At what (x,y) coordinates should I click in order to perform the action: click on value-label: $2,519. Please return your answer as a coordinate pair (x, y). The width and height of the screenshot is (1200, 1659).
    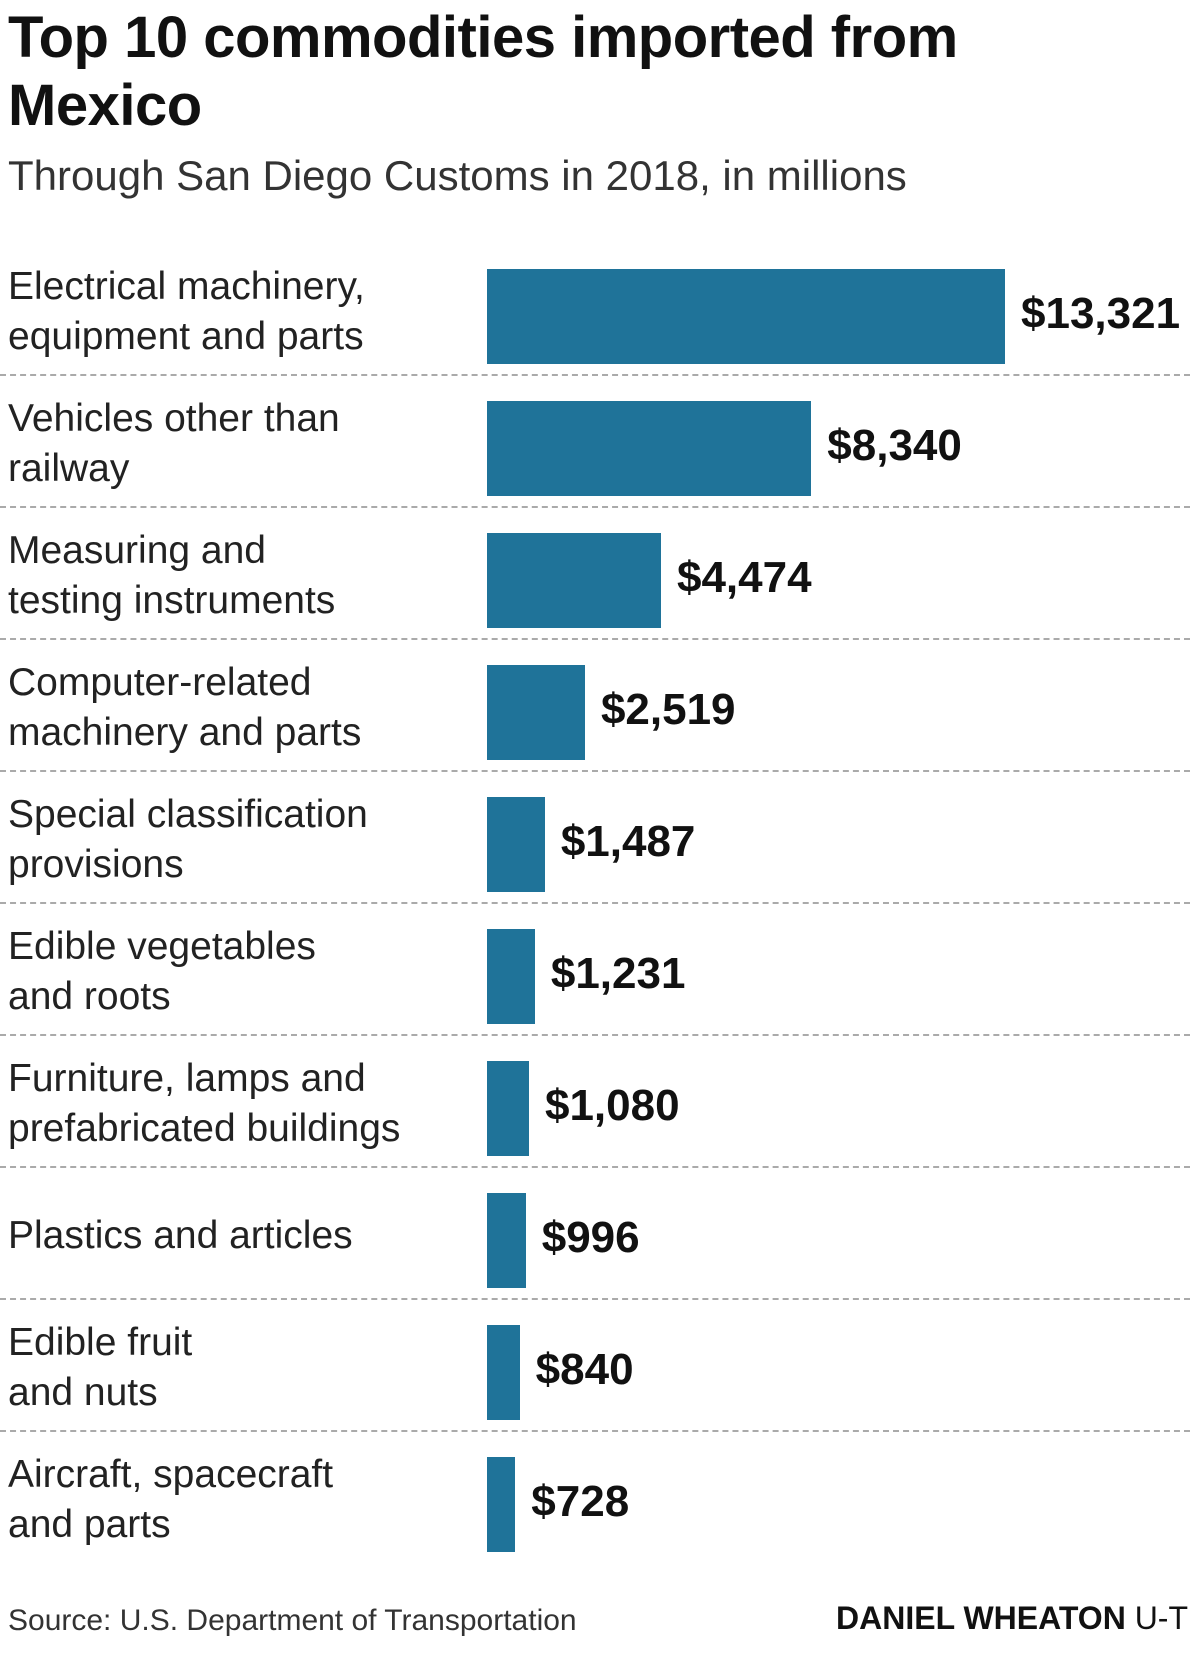
    Looking at the image, I should click on (668, 709).